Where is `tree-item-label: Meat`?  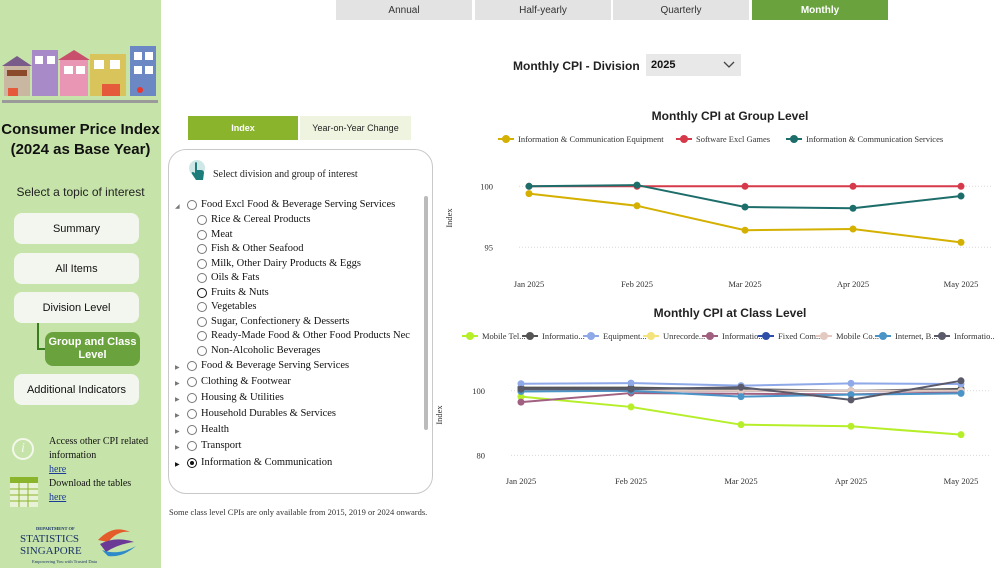
tree-item-label: Meat is located at coordinates (222, 234).